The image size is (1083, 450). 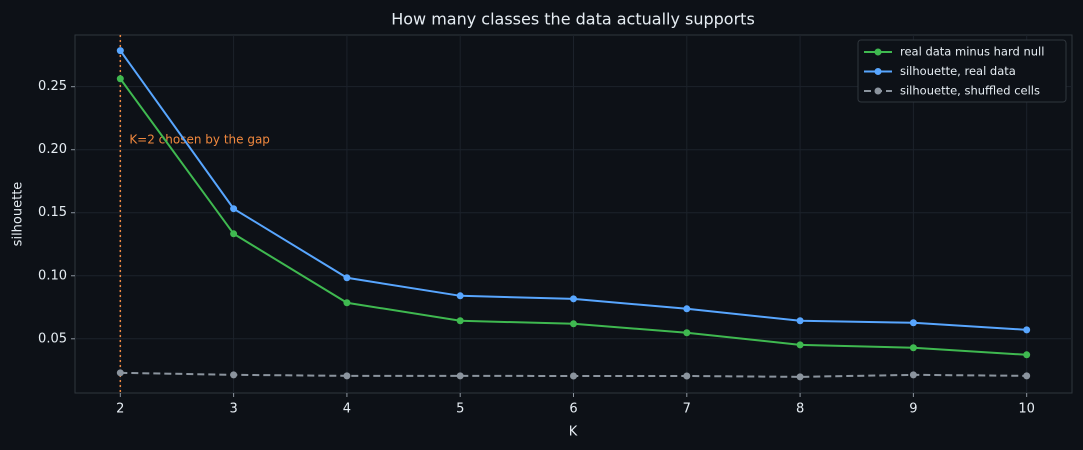 What do you see at coordinates (970, 91) in the screenshot?
I see `legend-label: silhouette, shuffled cells` at bounding box center [970, 91].